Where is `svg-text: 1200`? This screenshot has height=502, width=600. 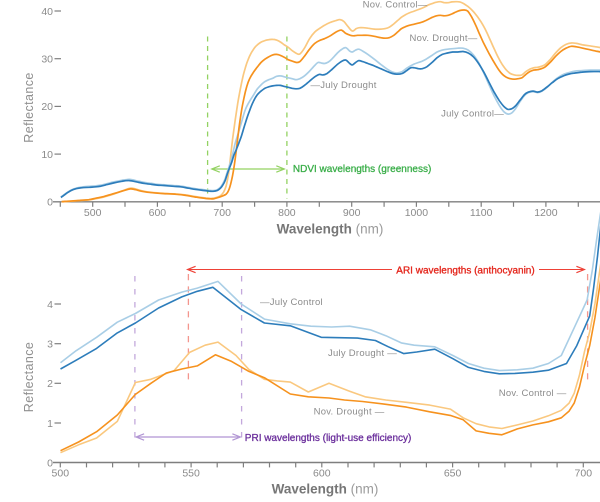
svg-text: 1200 is located at coordinates (546, 213).